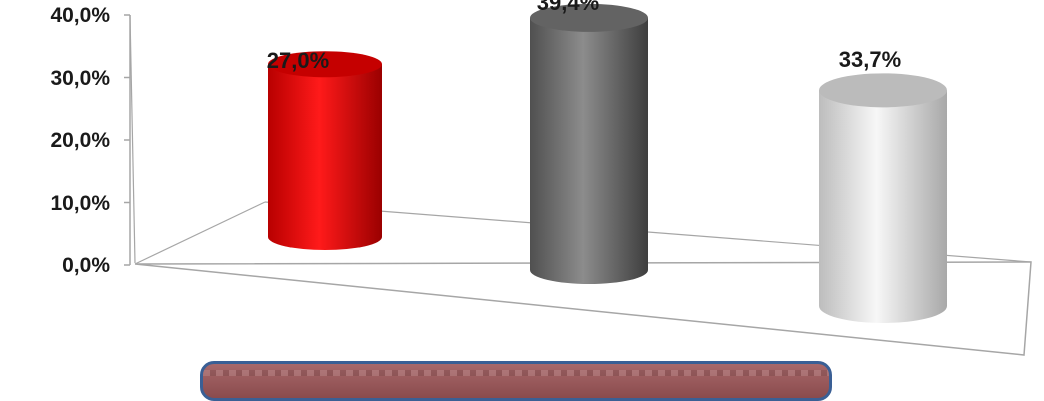 This screenshot has width=1044, height=401. What do you see at coordinates (132, 139) in the screenshot?
I see `back-wall-edge` at bounding box center [132, 139].